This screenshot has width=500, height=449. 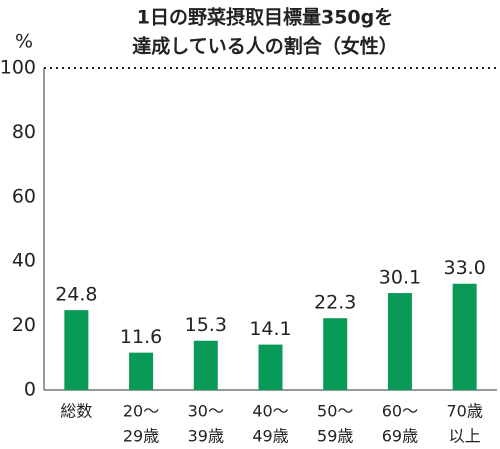 I want to click on value-label: 22.3, so click(x=335, y=303).